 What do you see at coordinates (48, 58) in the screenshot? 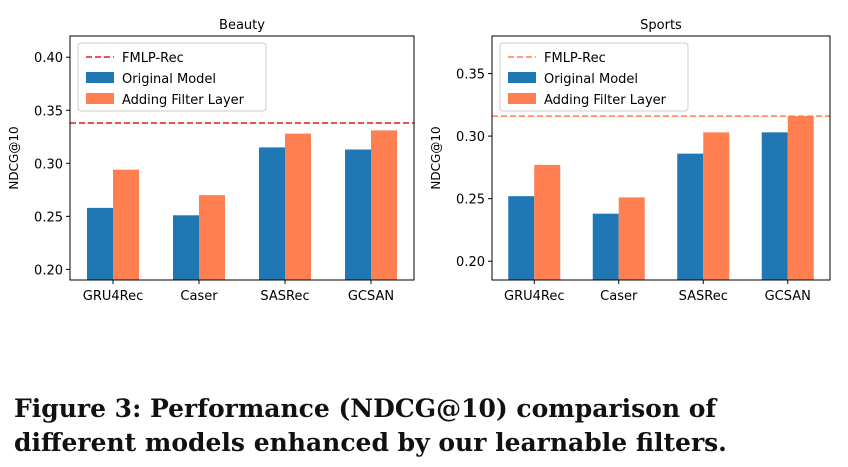
I see `y-tick-label: 0.40` at bounding box center [48, 58].